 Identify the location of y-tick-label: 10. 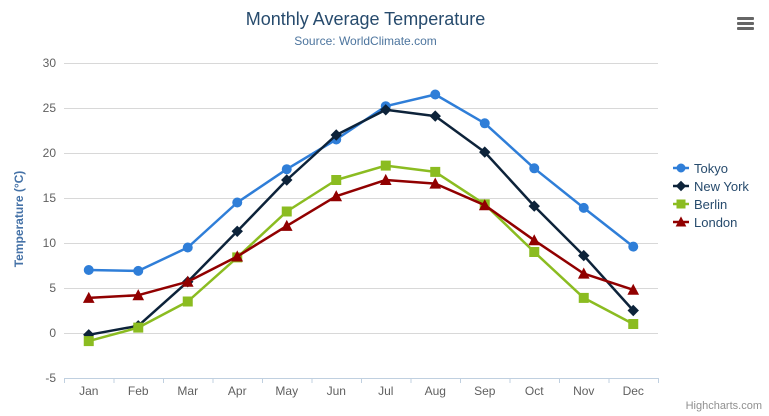
(50, 243).